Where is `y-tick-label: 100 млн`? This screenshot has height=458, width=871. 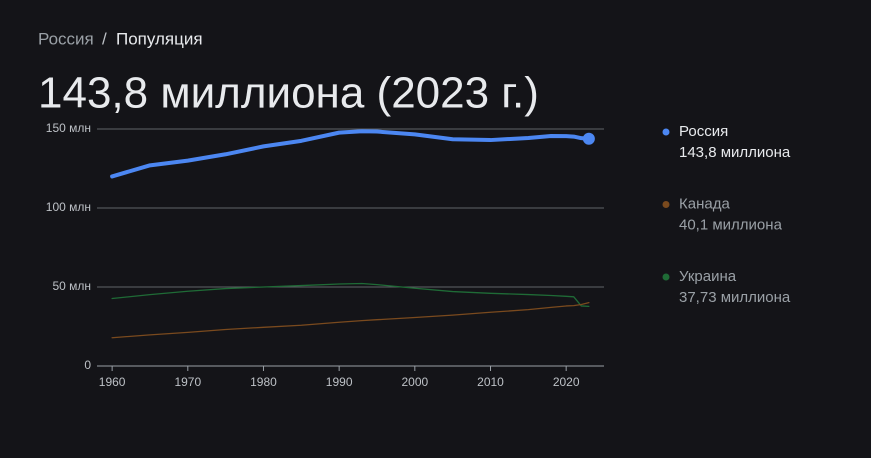
y-tick-label: 100 млн is located at coordinates (68, 207).